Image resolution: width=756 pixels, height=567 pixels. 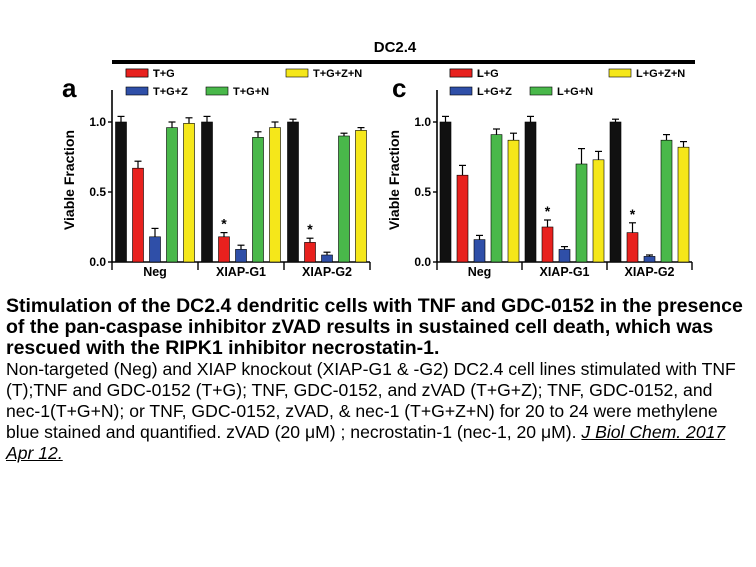 What do you see at coordinates (632, 247) in the screenshot?
I see `bar-c-LpG-XIAP-G2` at bounding box center [632, 247].